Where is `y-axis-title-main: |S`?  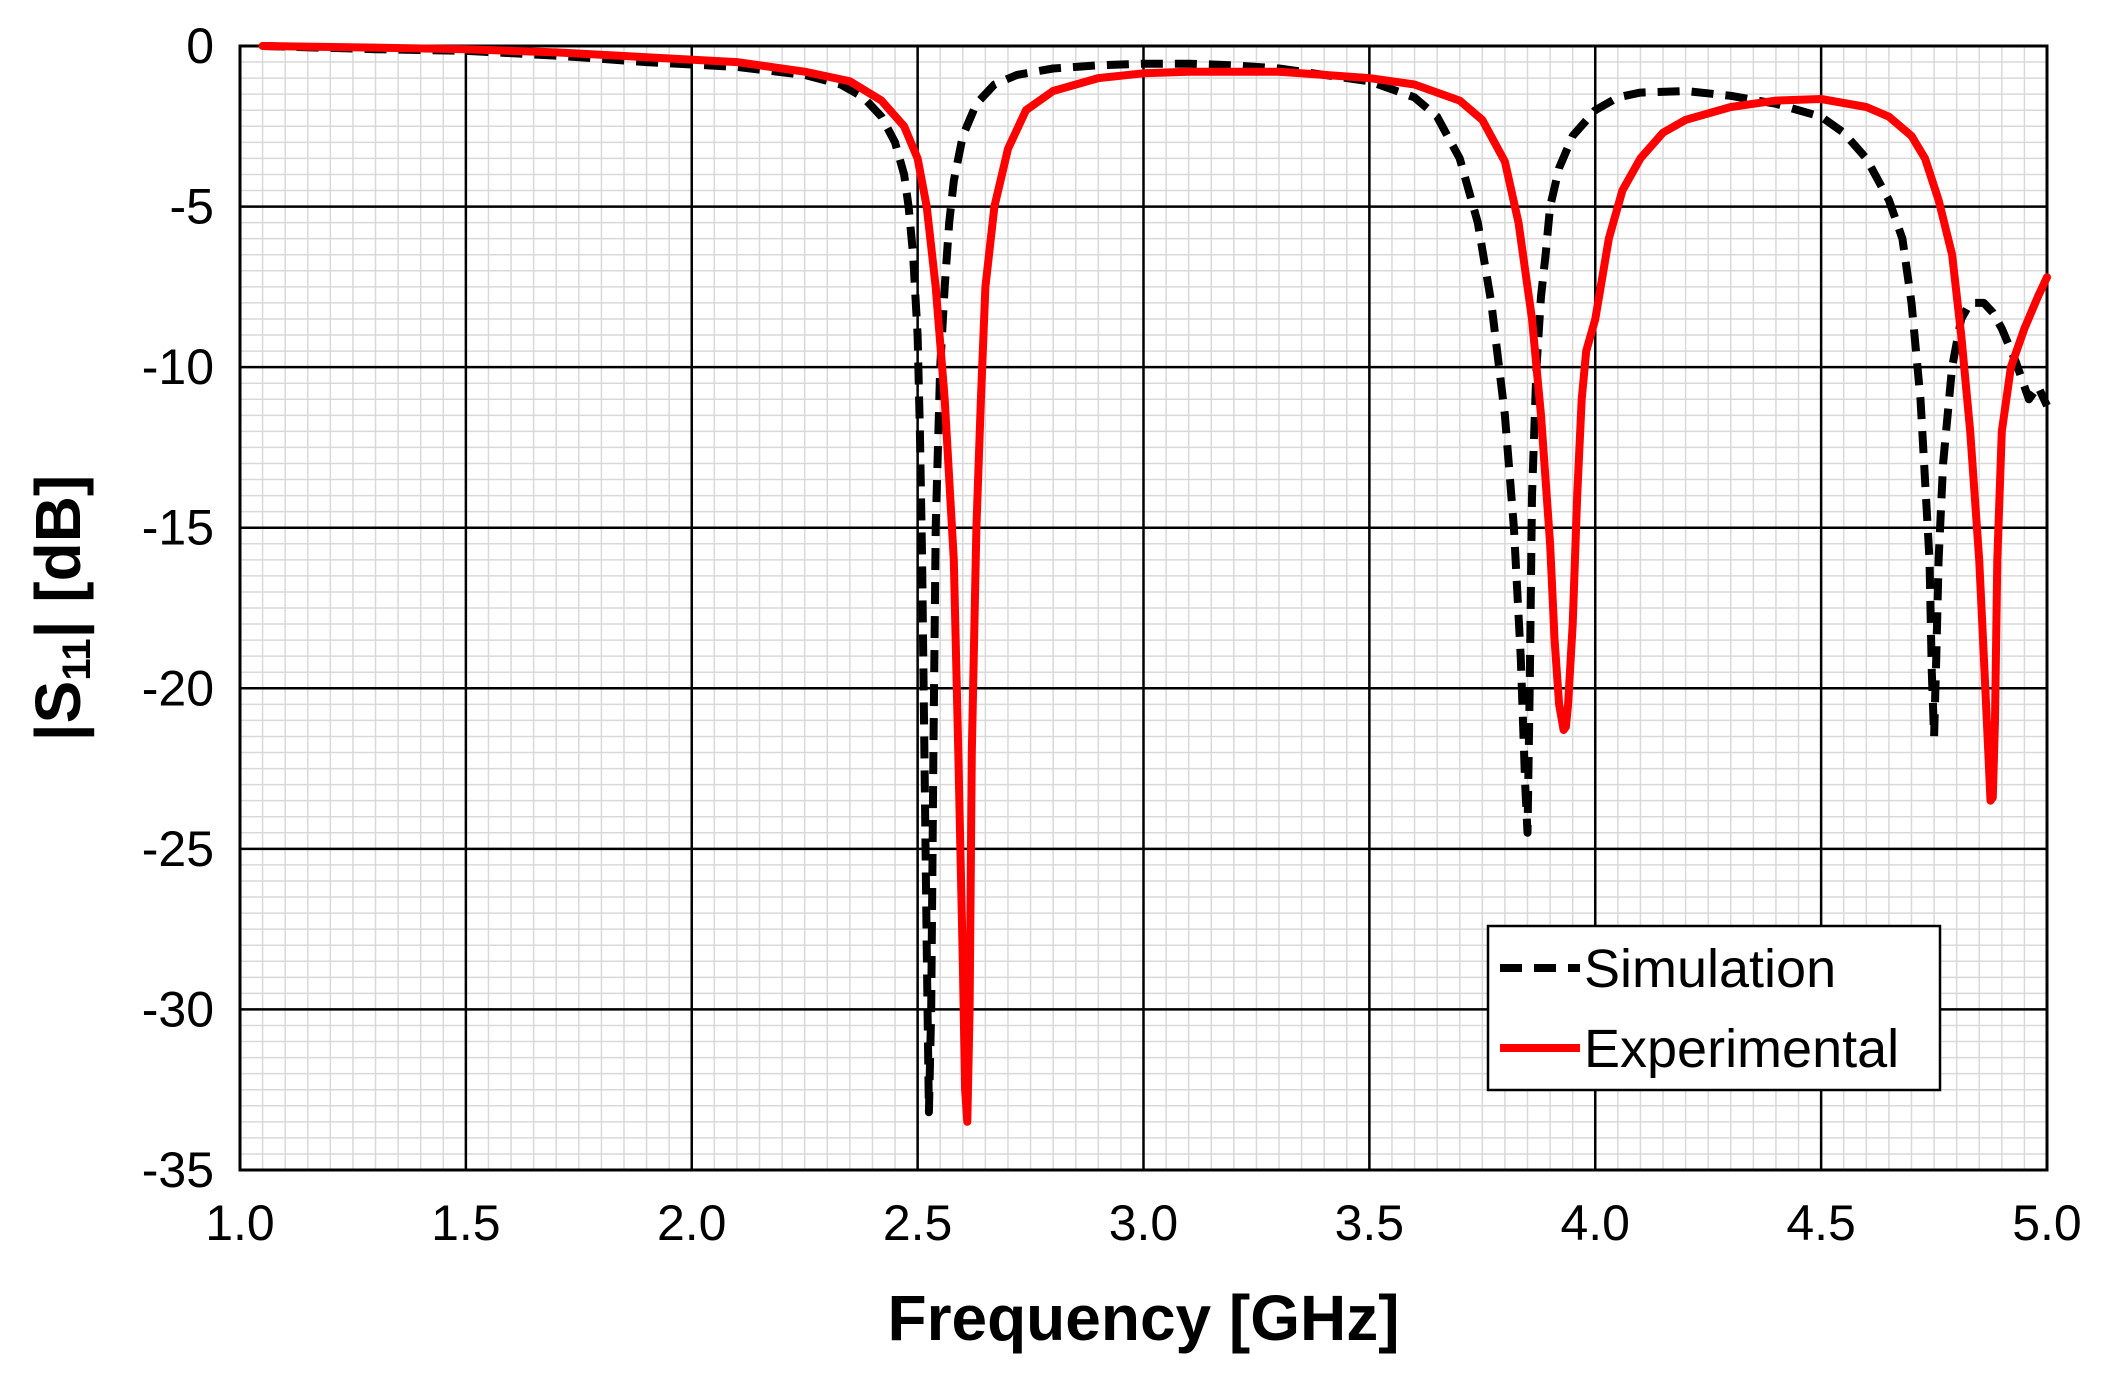
y-axis-title-main: |S is located at coordinates (58, 711).